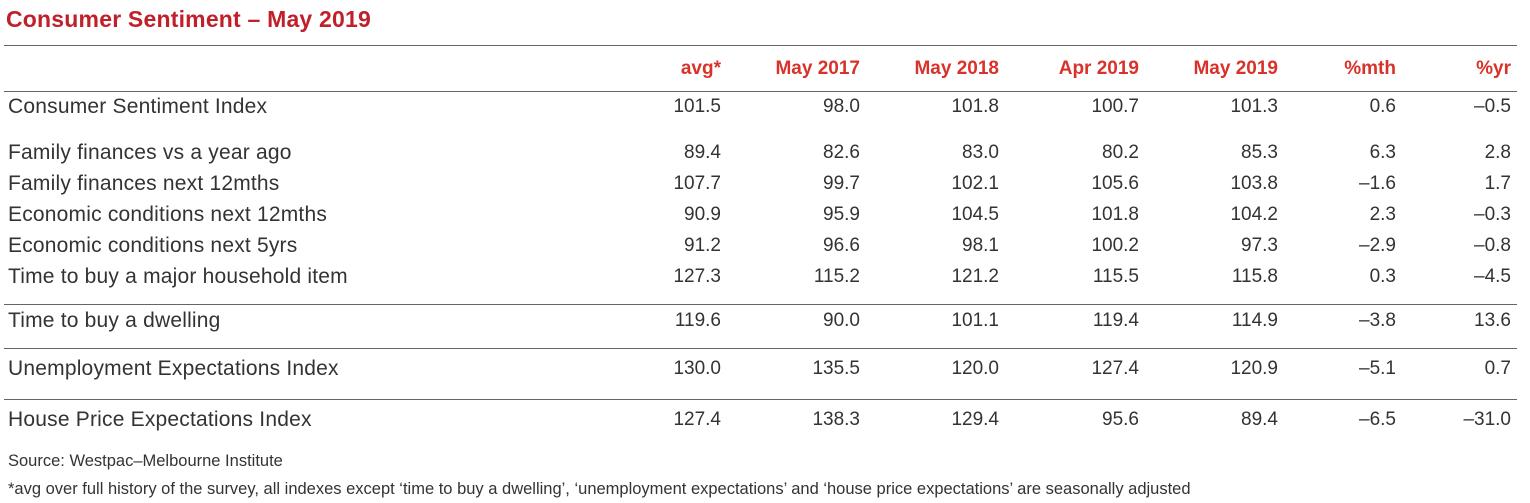 This screenshot has width=1530, height=503. What do you see at coordinates (1115, 214) in the screenshot?
I see `cell-apr-2019: 101.8` at bounding box center [1115, 214].